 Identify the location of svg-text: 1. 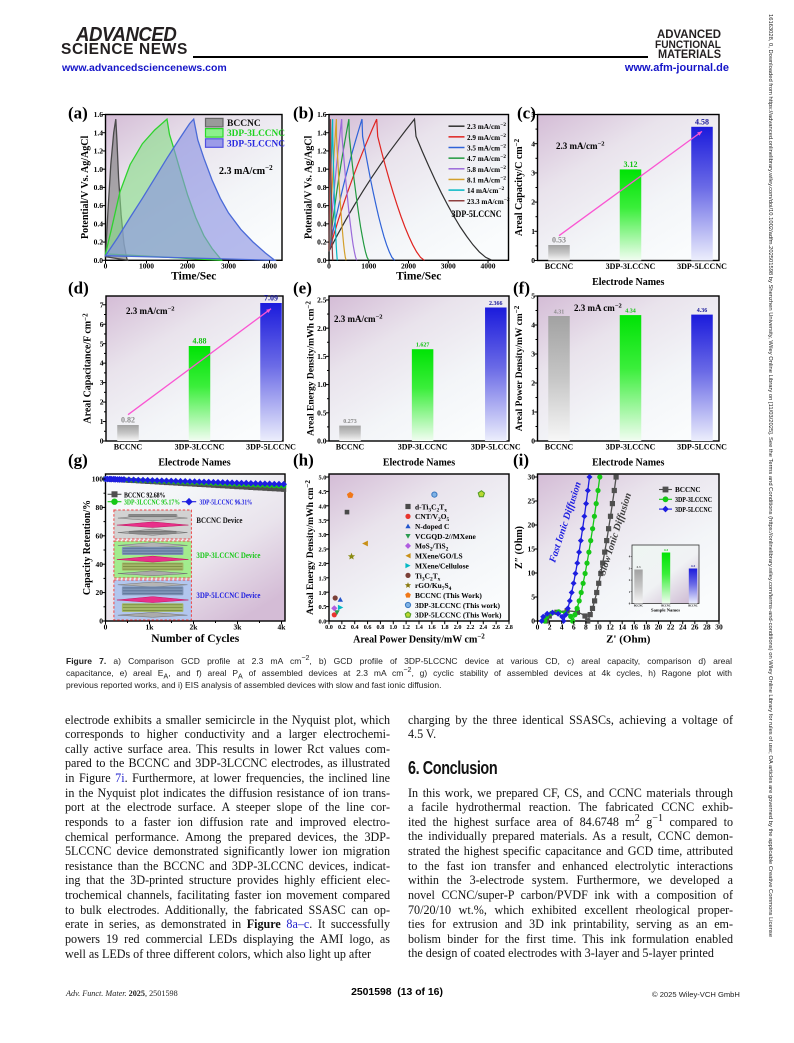
(630, 592).